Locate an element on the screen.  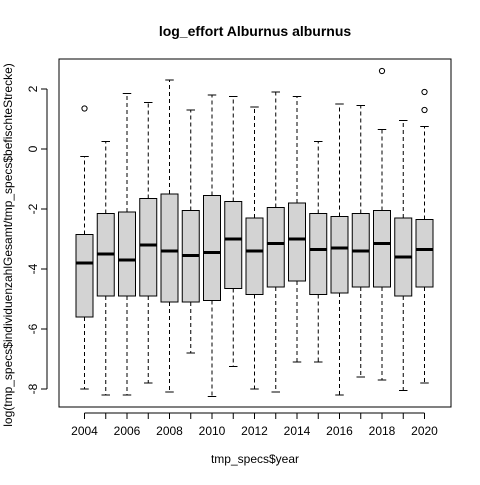
box-2010 is located at coordinates (212, 245).